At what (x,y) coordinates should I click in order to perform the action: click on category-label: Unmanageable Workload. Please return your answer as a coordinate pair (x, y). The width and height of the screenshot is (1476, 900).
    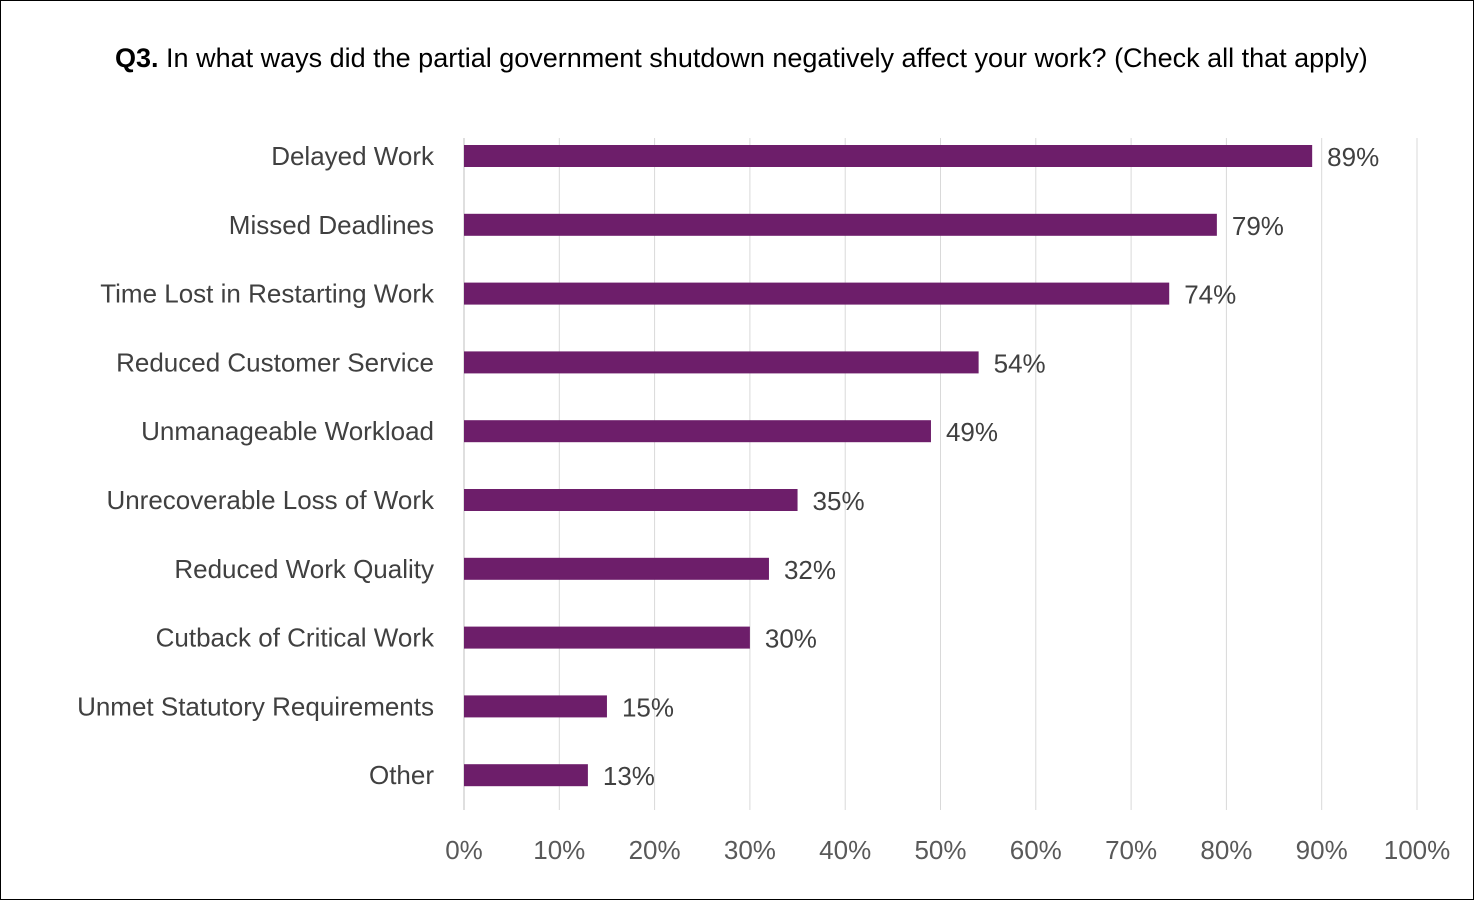
    Looking at the image, I should click on (287, 431).